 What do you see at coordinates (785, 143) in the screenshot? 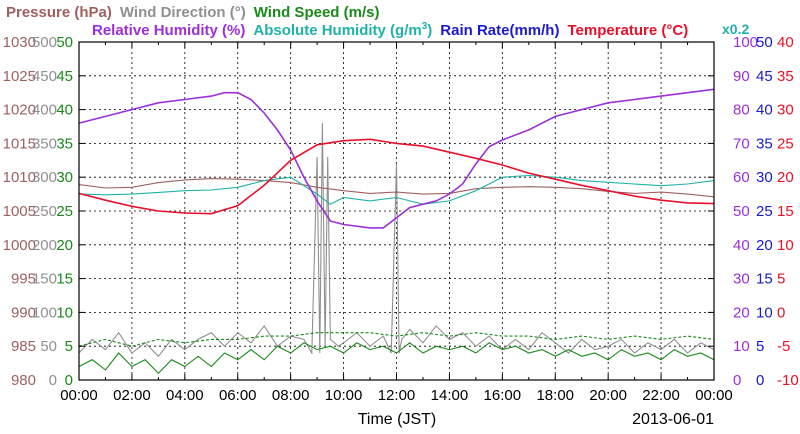
I see `y-tick-label-temperature: 25` at bounding box center [785, 143].